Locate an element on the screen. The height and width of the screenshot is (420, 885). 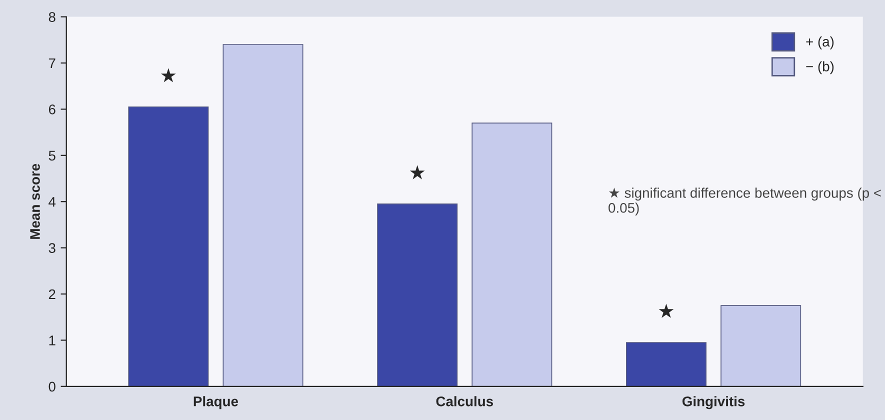
y-axis-title: Mean score is located at coordinates (35, 201).